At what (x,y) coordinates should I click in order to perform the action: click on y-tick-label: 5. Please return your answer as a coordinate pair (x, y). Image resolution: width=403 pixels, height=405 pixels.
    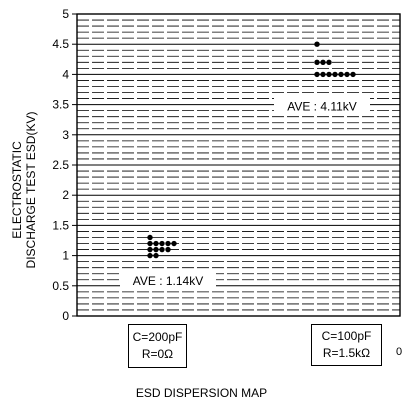
    Looking at the image, I should click on (65, 14).